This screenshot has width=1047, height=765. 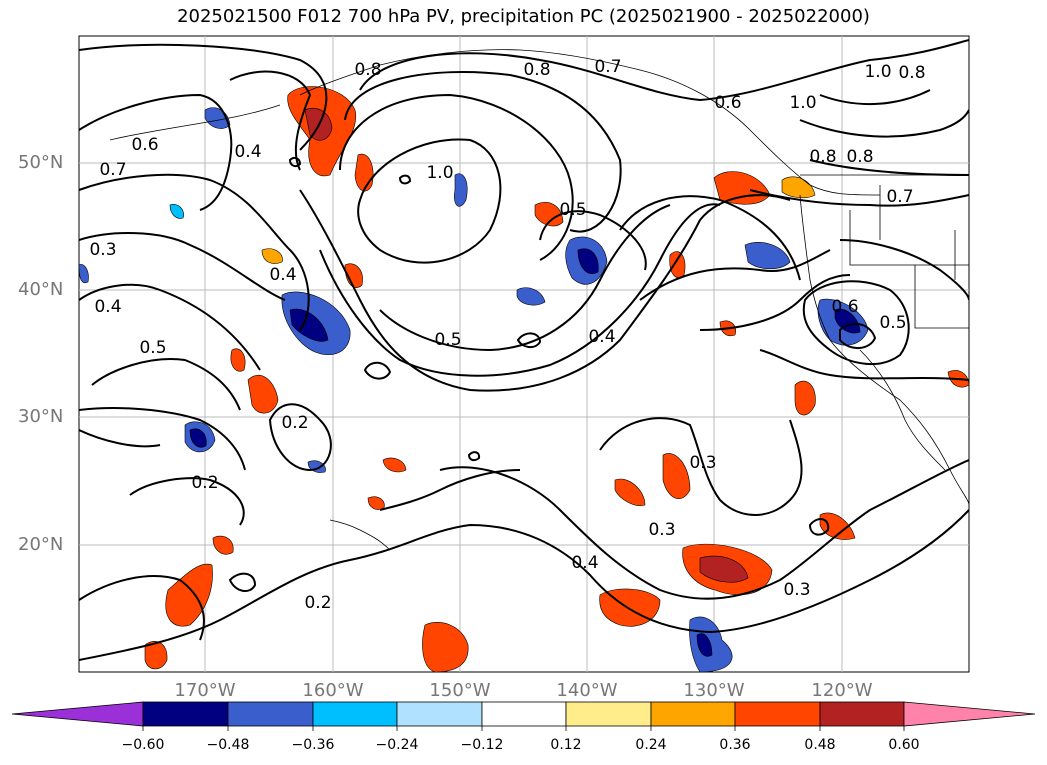 What do you see at coordinates (651, 745) in the screenshot?
I see `colorbar-tick-label: 0.24` at bounding box center [651, 745].